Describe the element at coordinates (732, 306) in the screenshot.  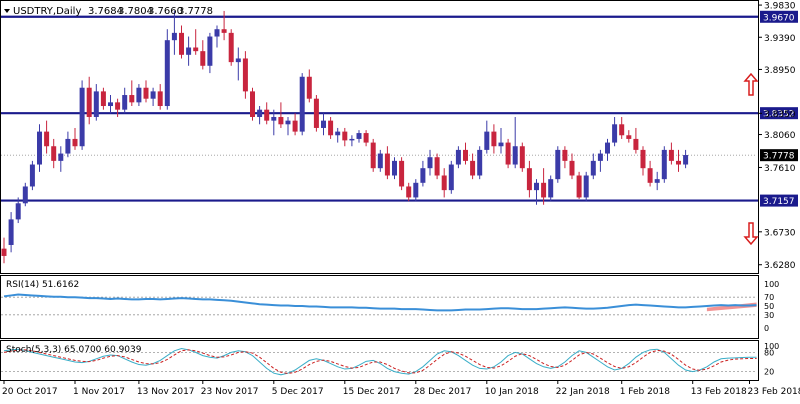
I see `rsi-highlight-zone` at that location.